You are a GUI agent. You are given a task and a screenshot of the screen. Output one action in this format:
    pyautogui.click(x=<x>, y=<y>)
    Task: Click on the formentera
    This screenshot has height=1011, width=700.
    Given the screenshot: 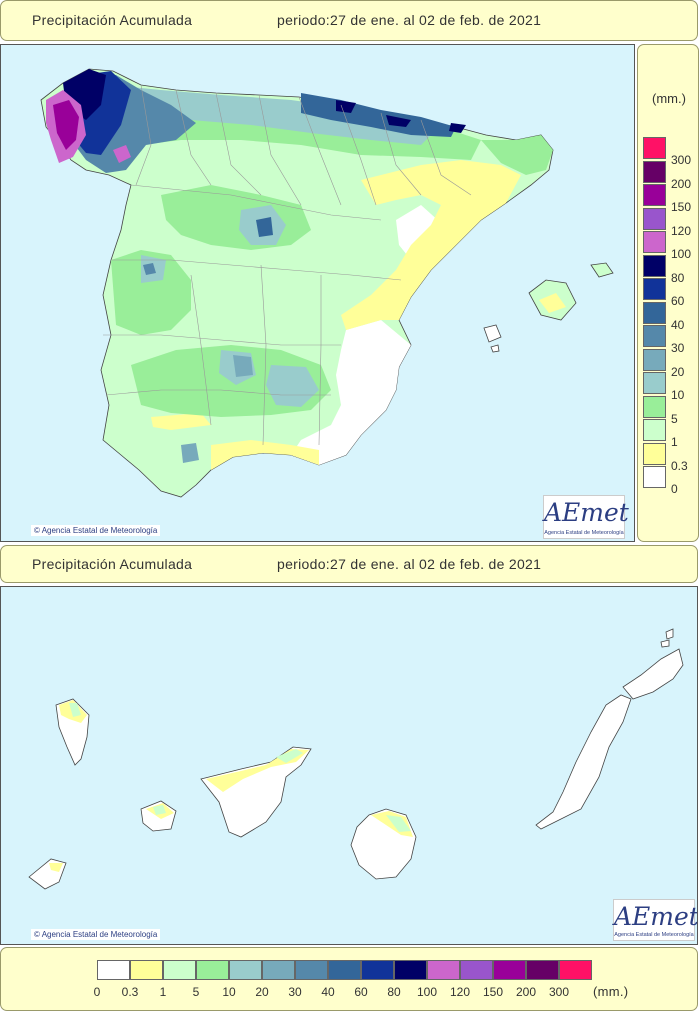 What is the action you would take?
    pyautogui.click(x=495, y=348)
    